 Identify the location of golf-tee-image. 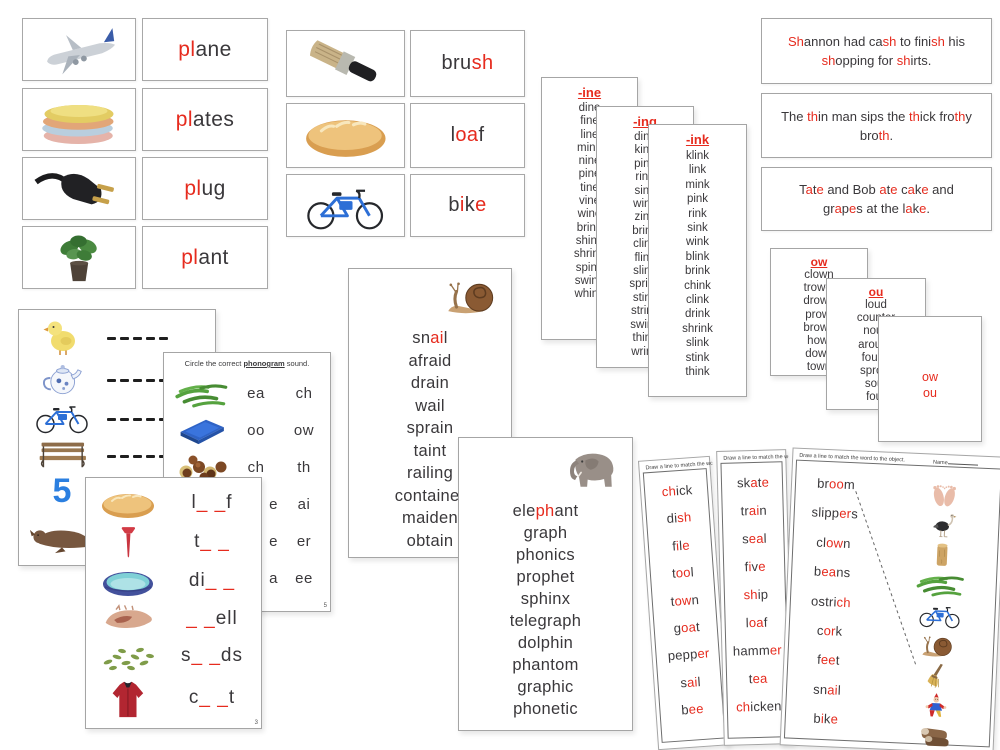
(128, 543).